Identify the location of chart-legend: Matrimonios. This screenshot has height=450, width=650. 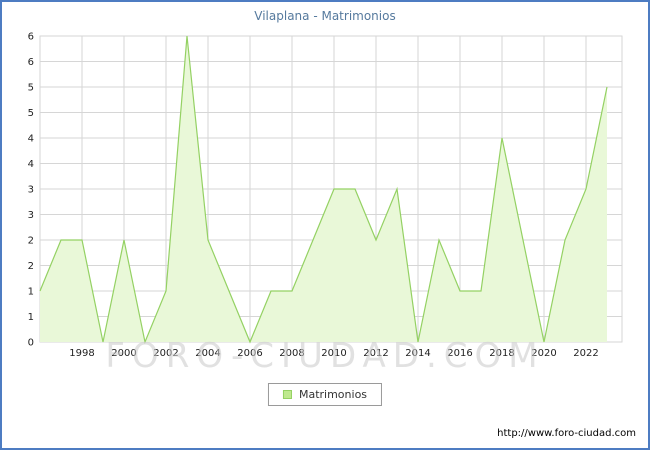
(325, 394).